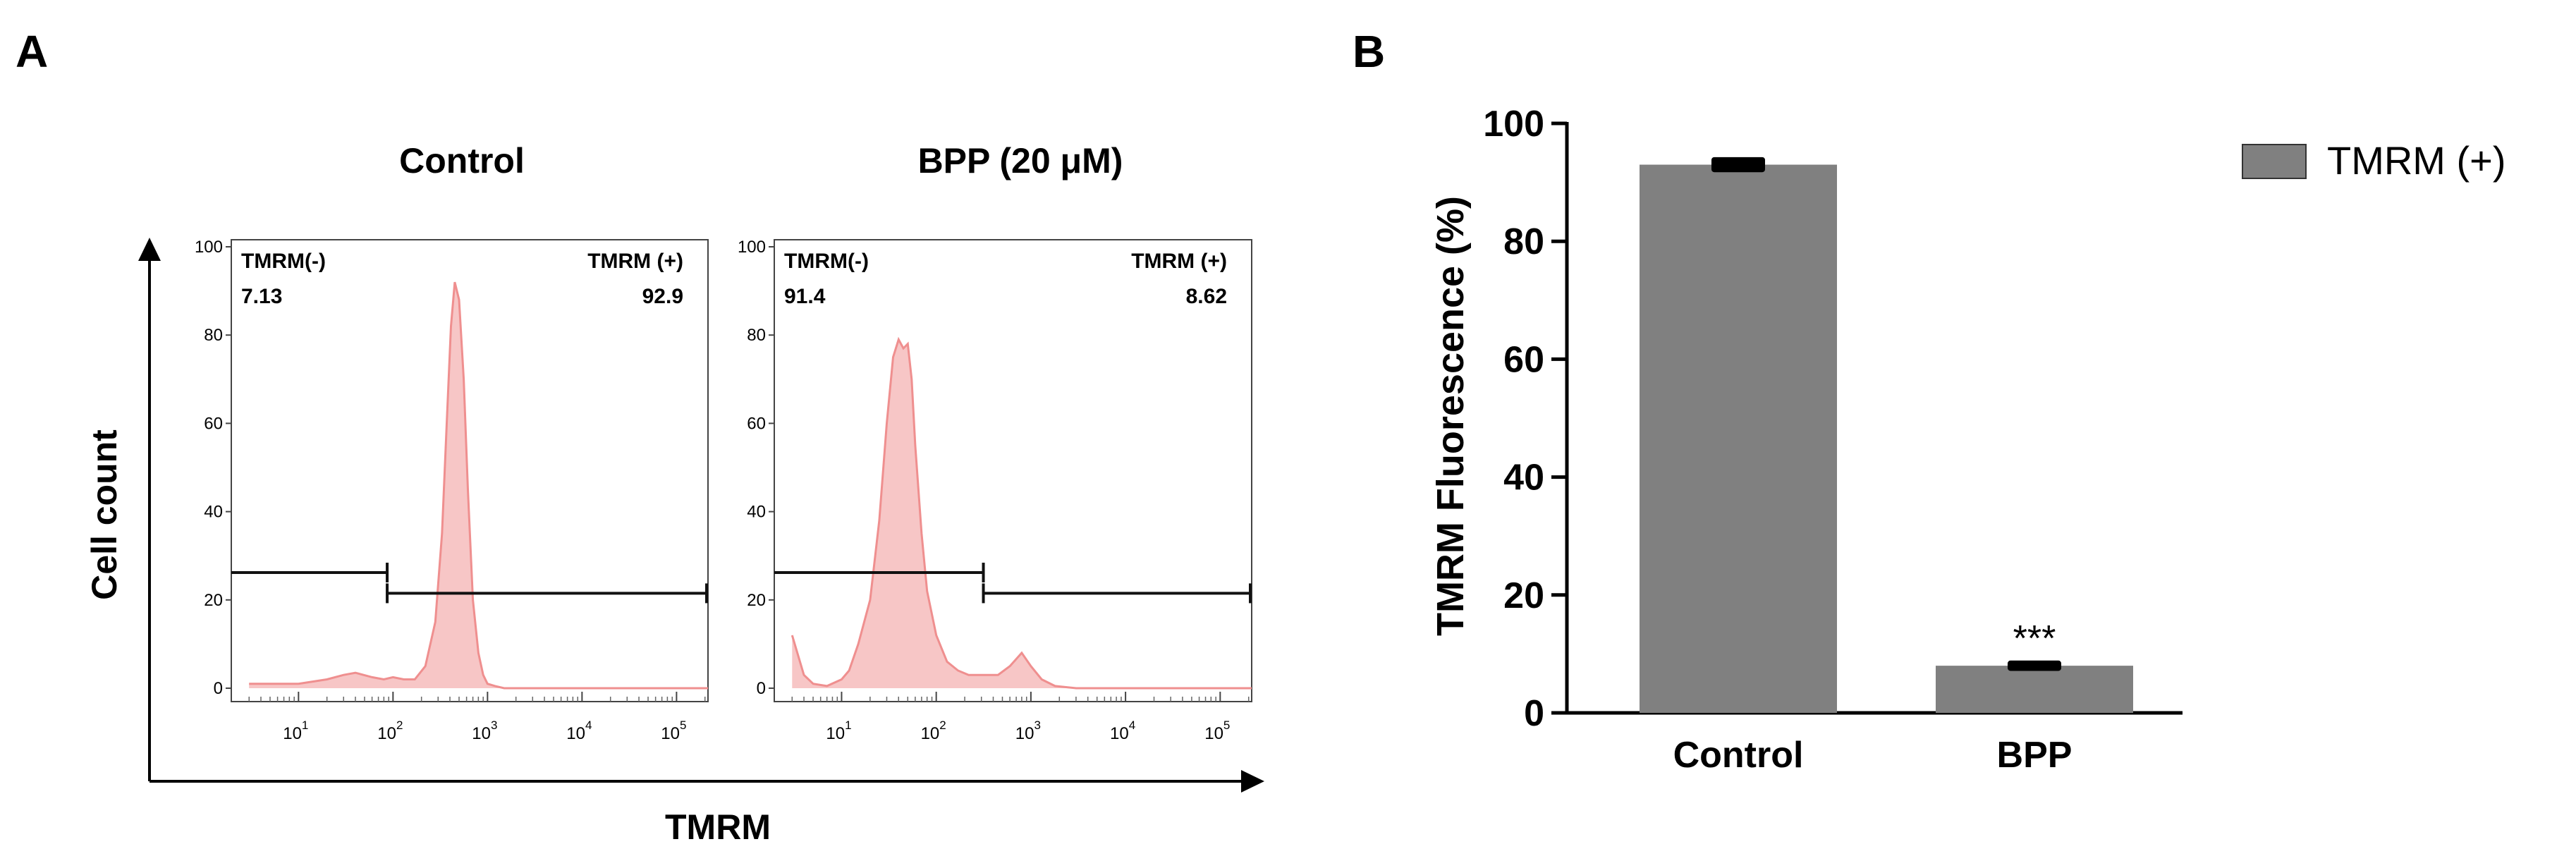 This screenshot has height=868, width=2576. What do you see at coordinates (805, 296) in the screenshot?
I see `gate-neg-value: 91.4` at bounding box center [805, 296].